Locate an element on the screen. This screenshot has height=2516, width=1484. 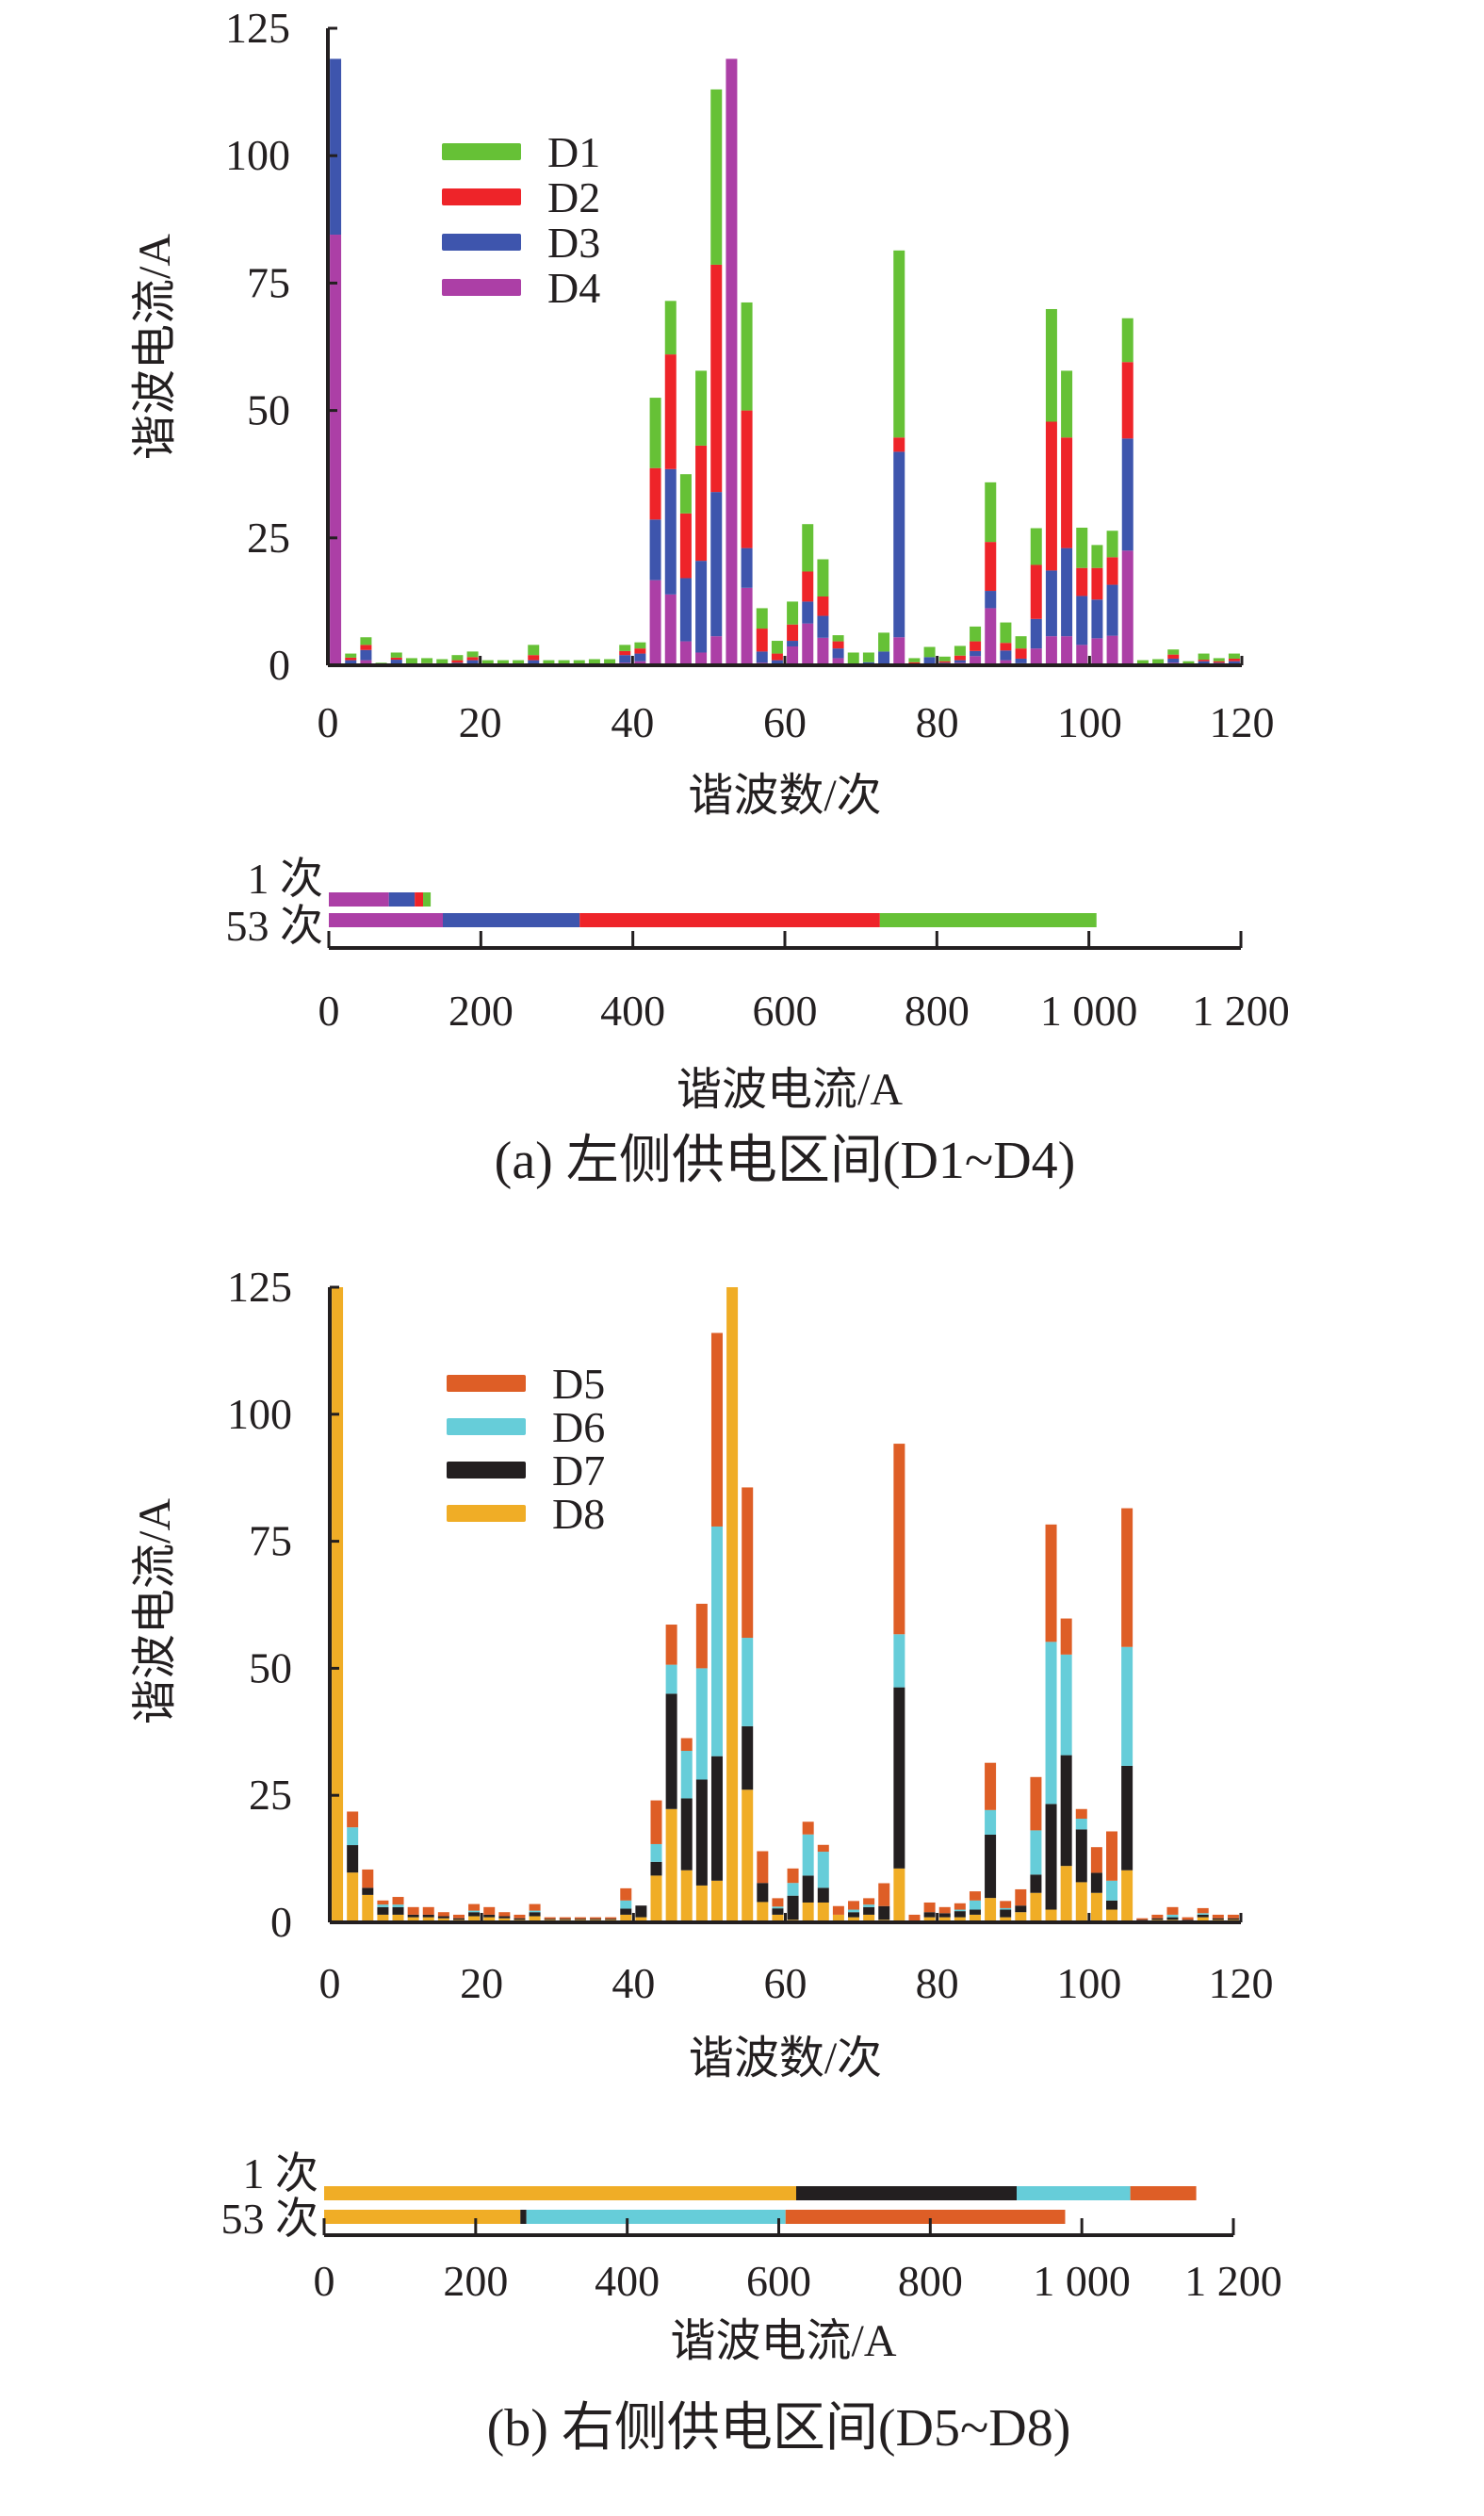
bar-D2-h47 is located at coordinates (685, 546).